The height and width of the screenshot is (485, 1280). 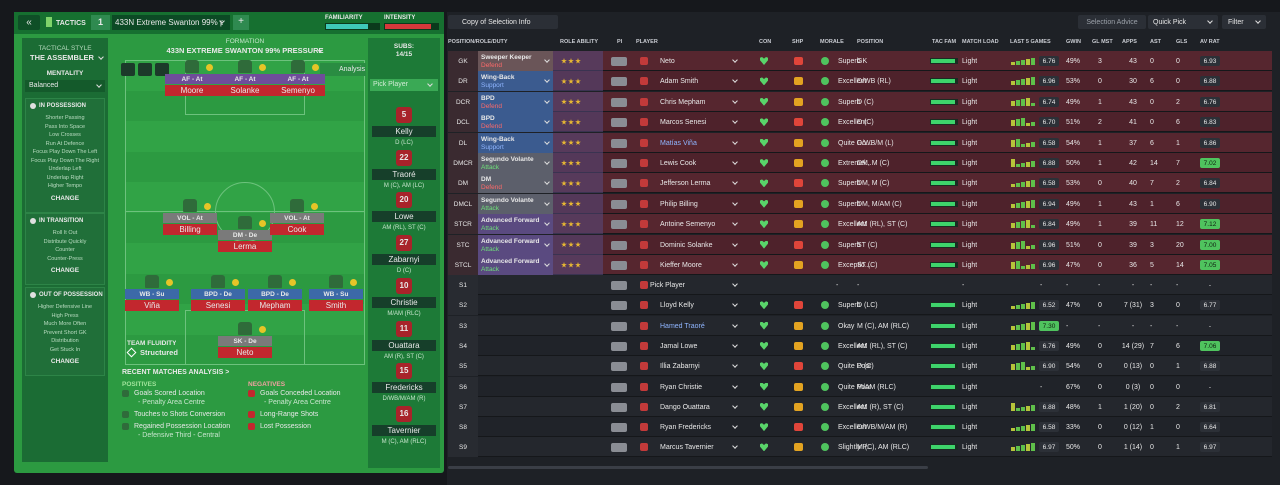 What do you see at coordinates (686, 245) in the screenshot?
I see `player-name: Dominic Solanke` at bounding box center [686, 245].